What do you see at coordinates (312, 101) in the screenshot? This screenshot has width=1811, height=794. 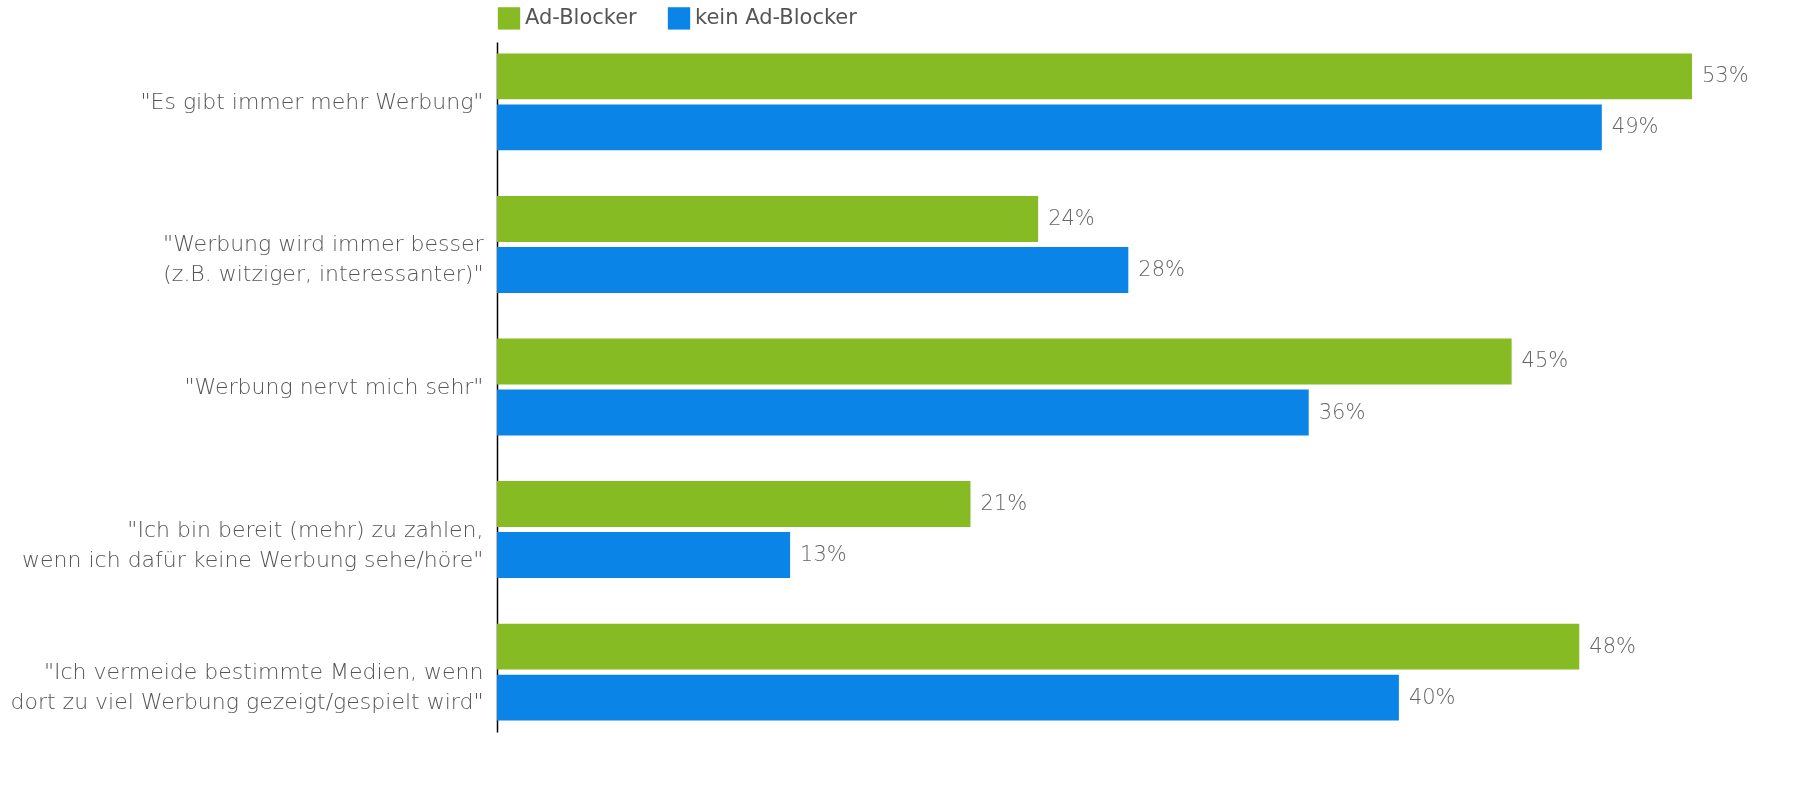 I see `y-tick-label: "Es gibt immer mehr Werbung"` at bounding box center [312, 101].